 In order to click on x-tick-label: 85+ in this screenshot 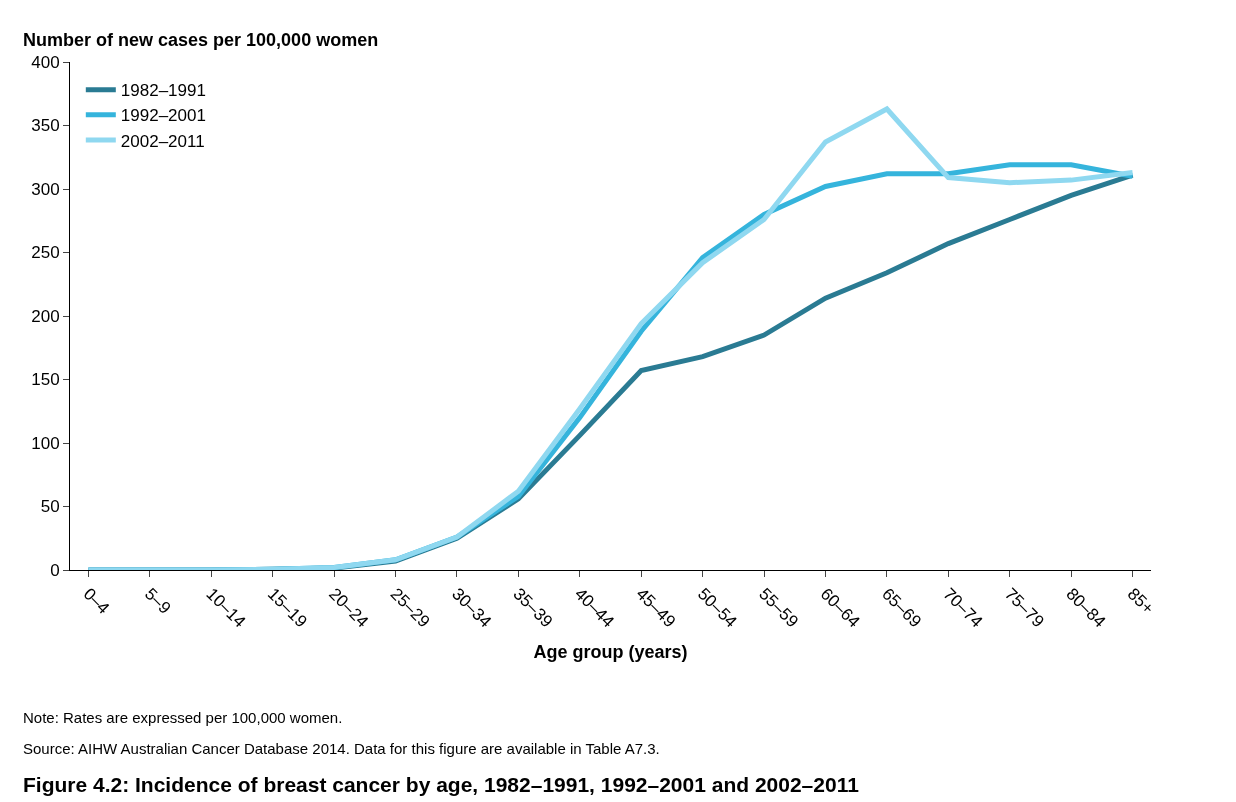, I will do `click(1140, 601)`.